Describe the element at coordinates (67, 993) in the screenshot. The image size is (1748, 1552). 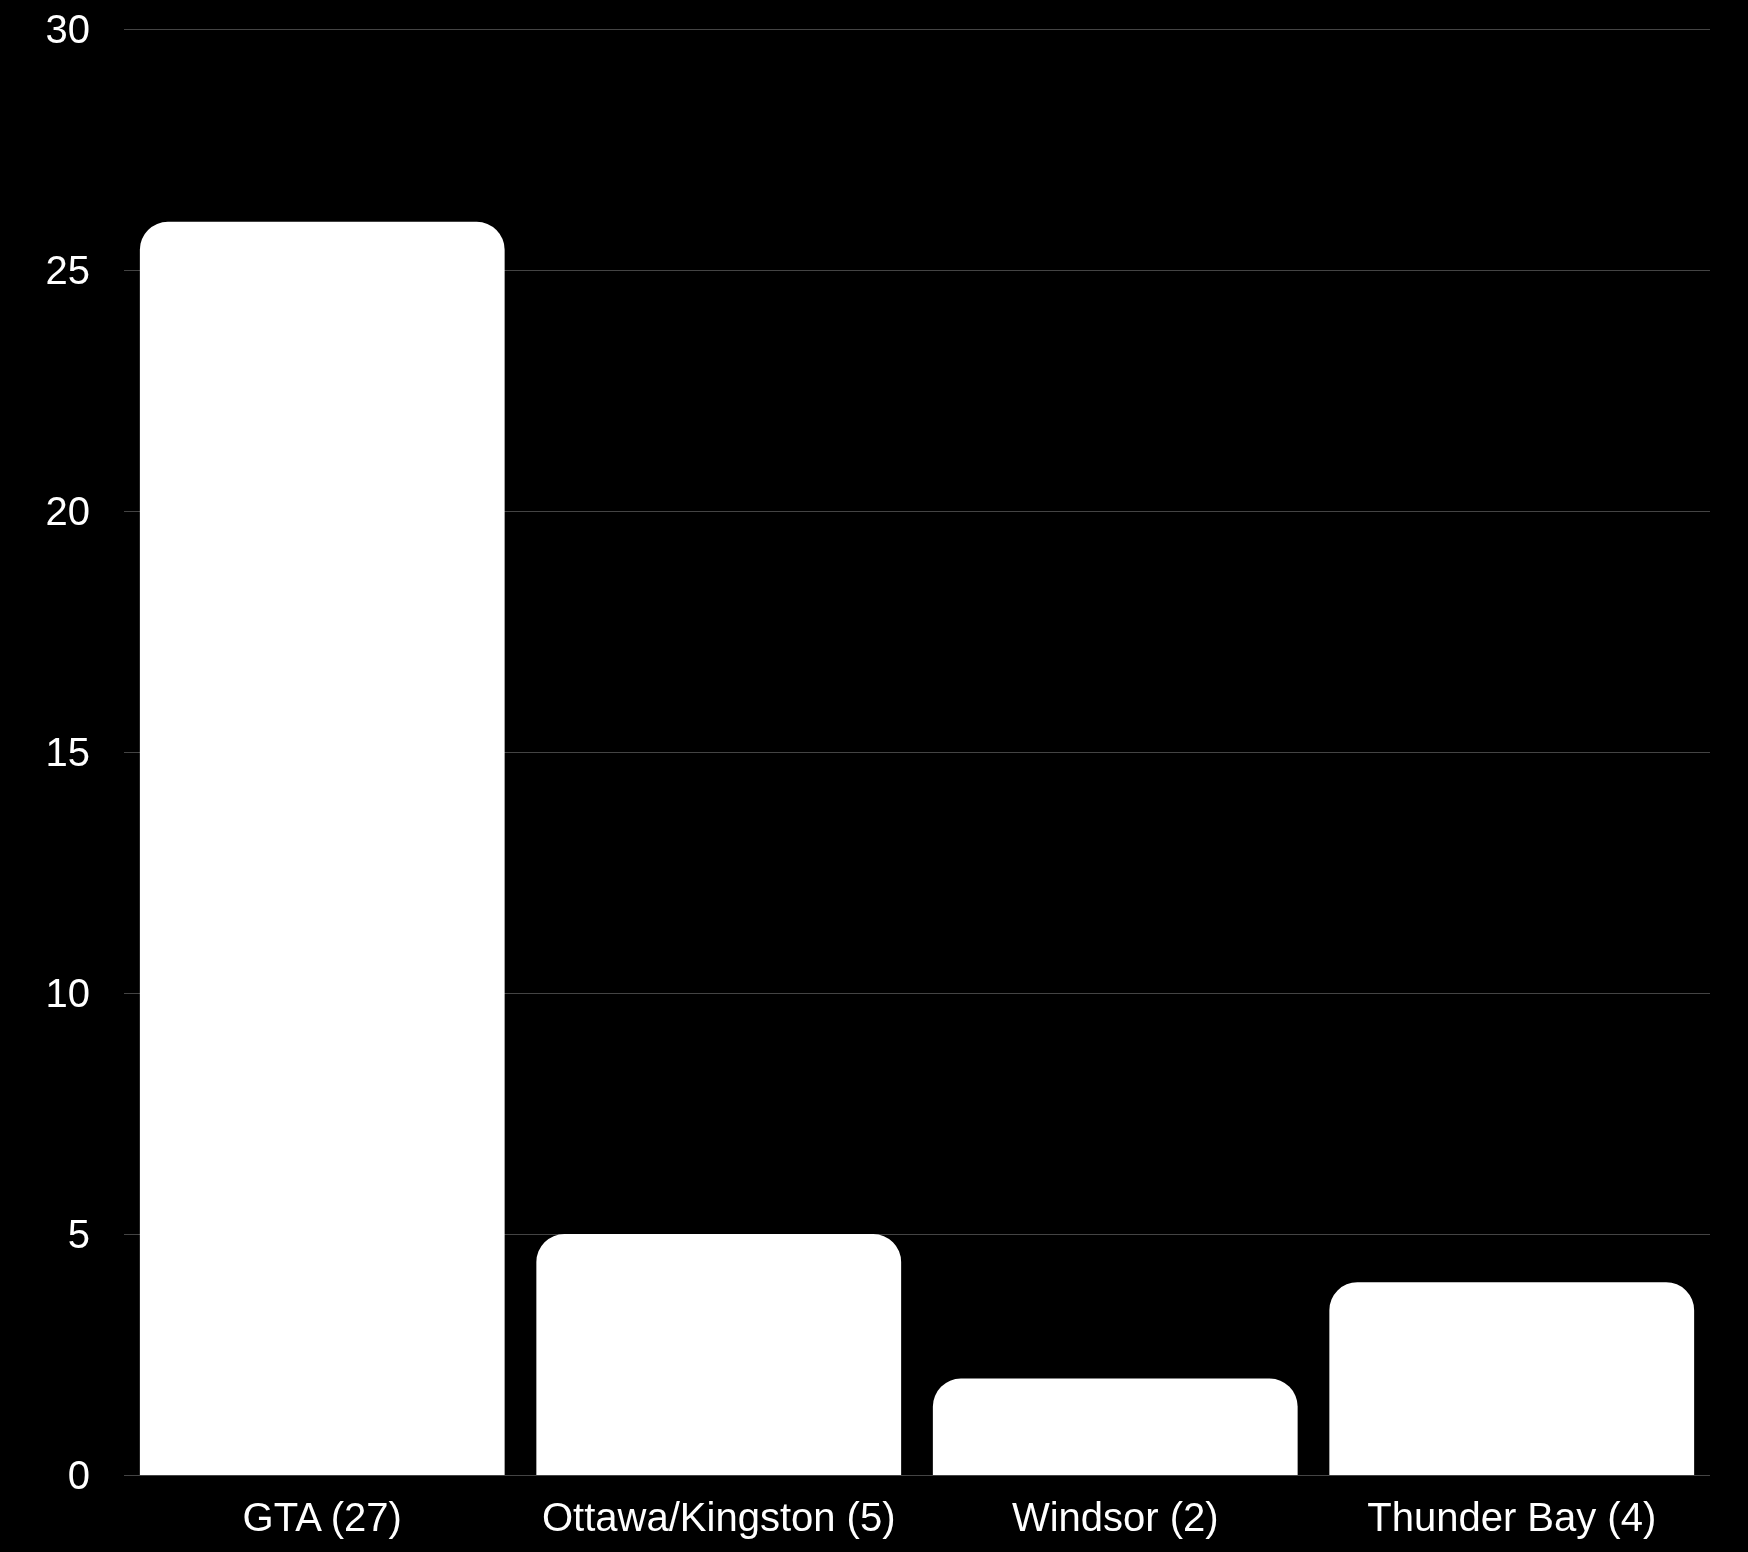
I see `y-tick-label: 10` at that location.